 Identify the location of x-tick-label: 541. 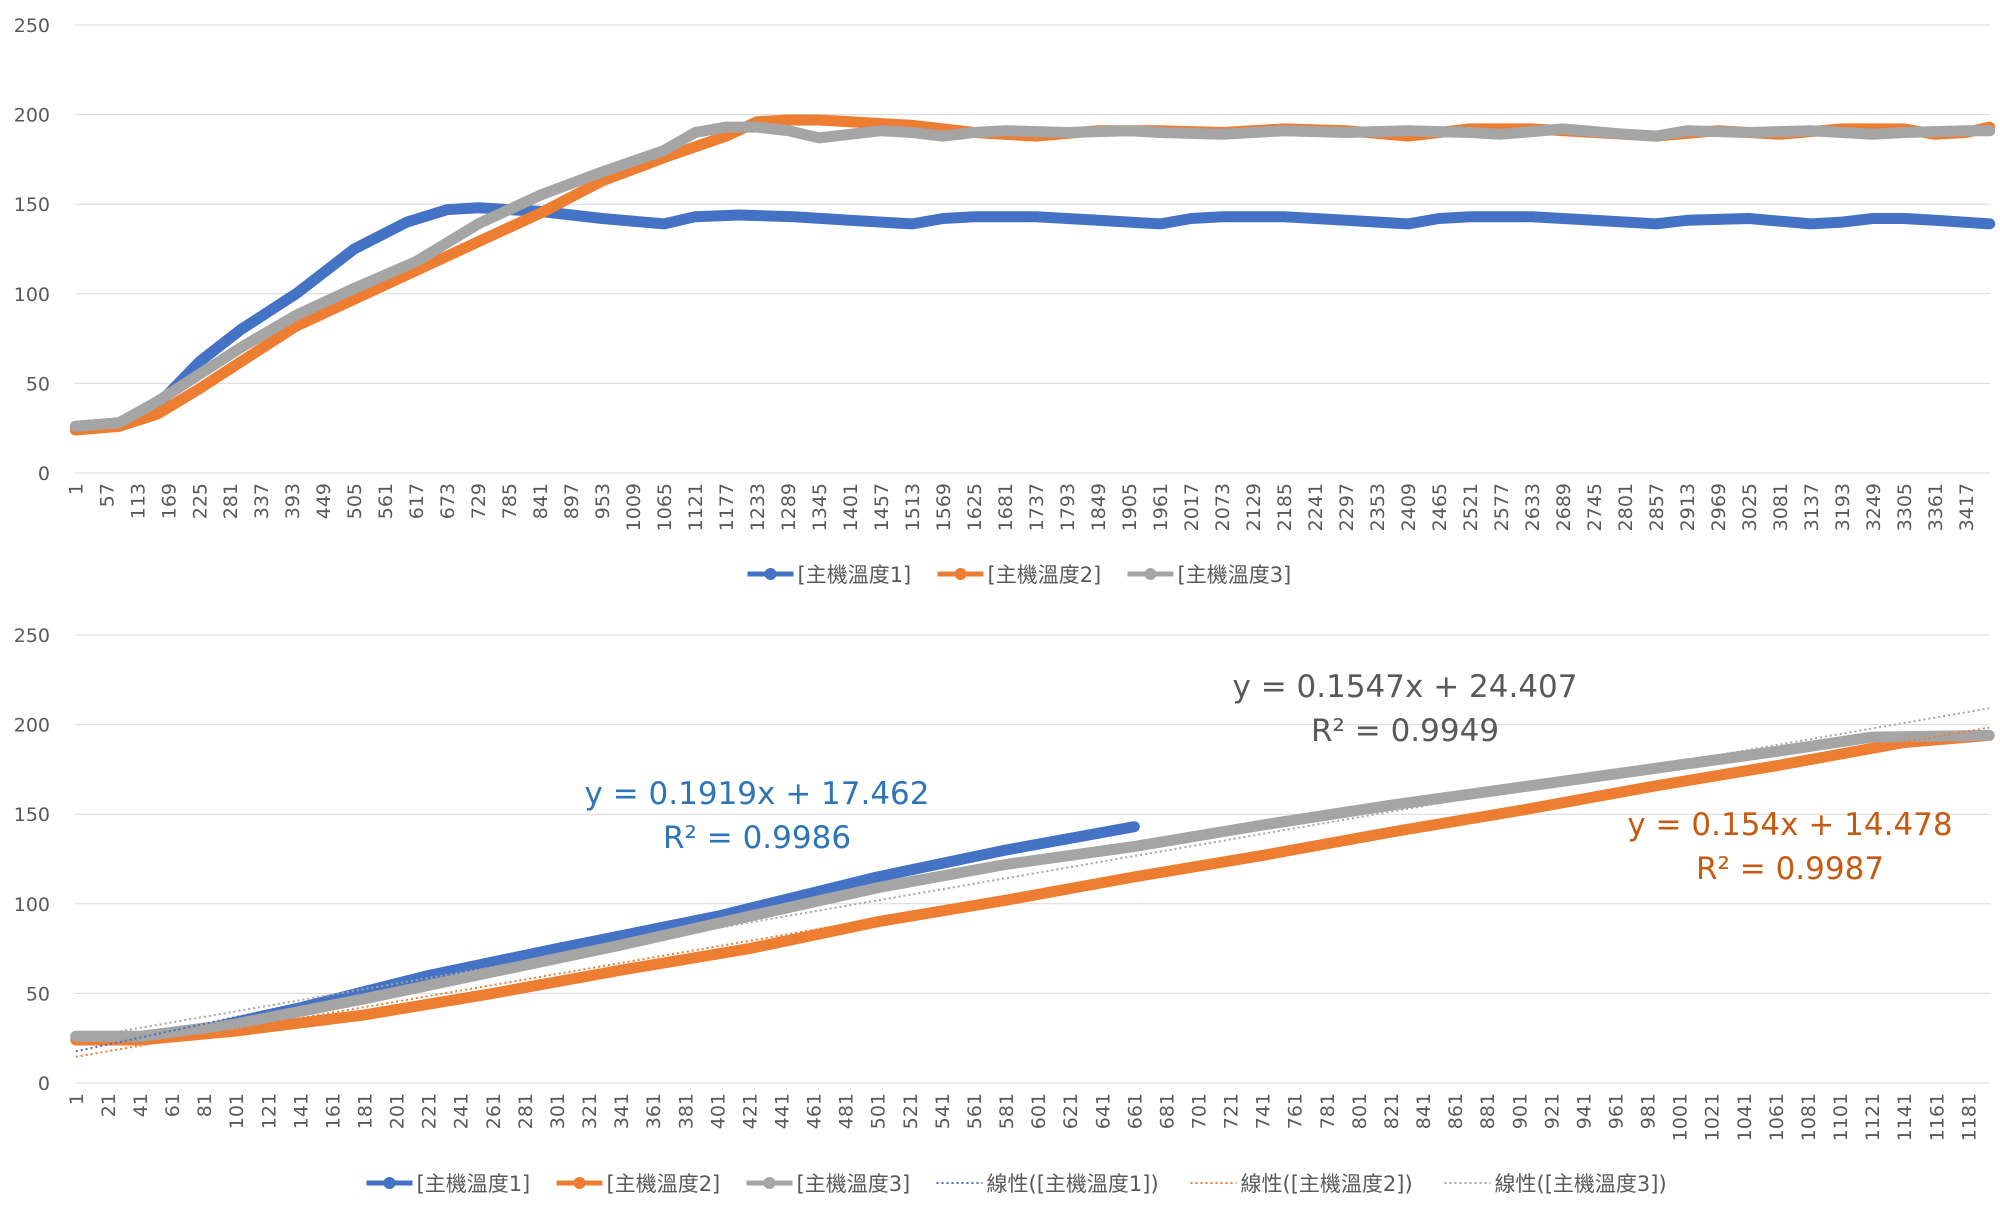
(943, 1111).